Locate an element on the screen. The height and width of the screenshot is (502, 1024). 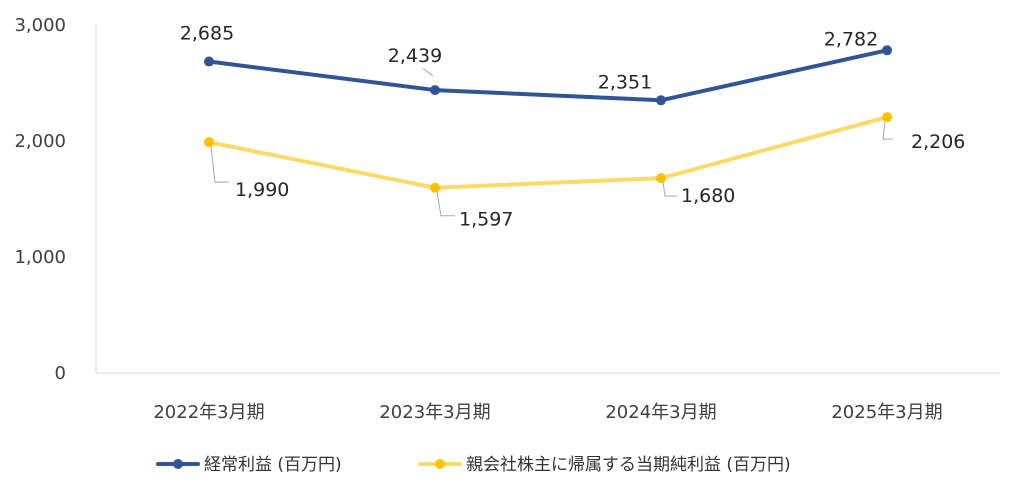
y-tick-label: 2,000 is located at coordinates (40, 141).